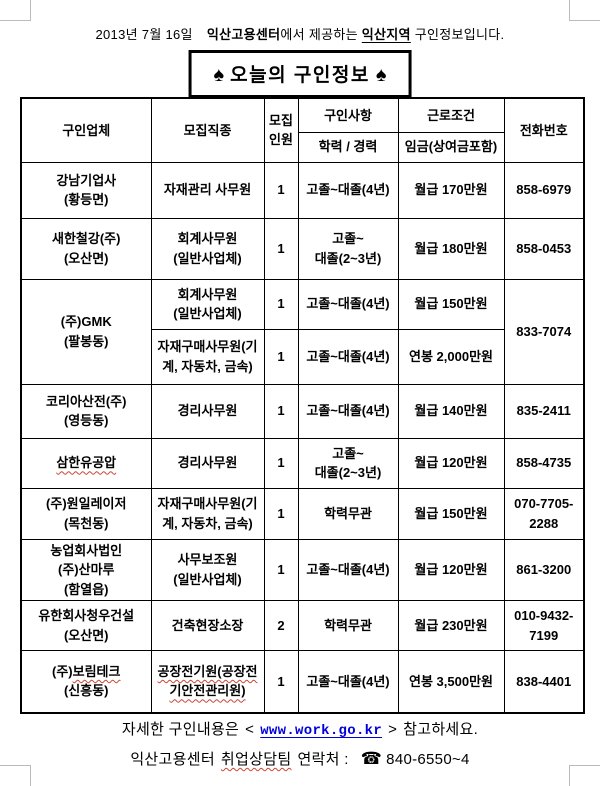 This screenshot has width=600, height=786. What do you see at coordinates (207, 190) in the screenshot?
I see `cell-job: 자재관리 사무원` at bounding box center [207, 190].